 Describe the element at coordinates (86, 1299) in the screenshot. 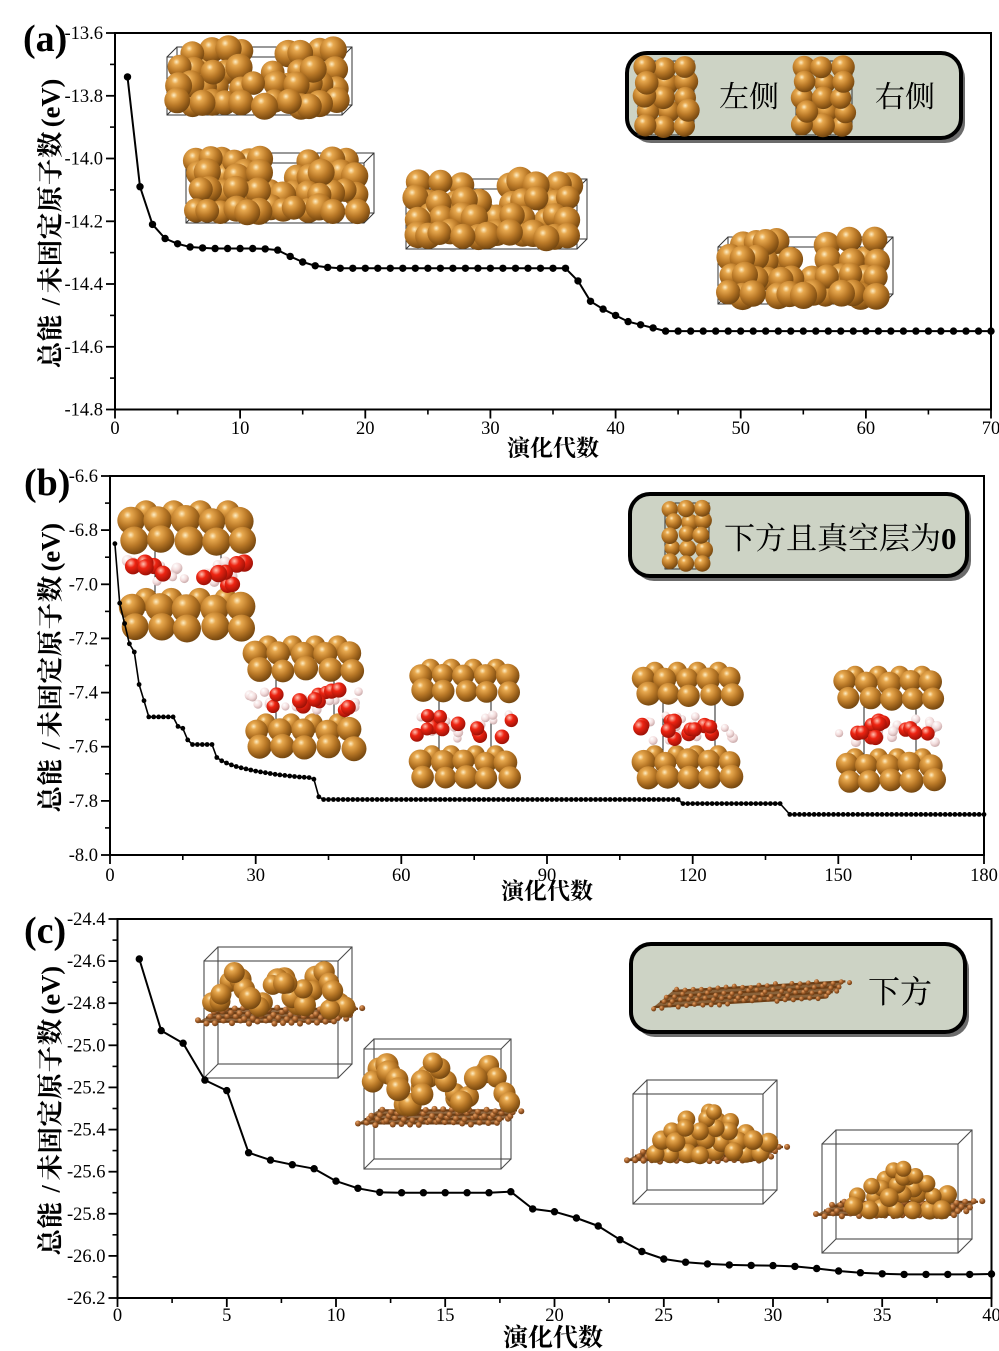

I see `svg-text: -26.2` at that location.